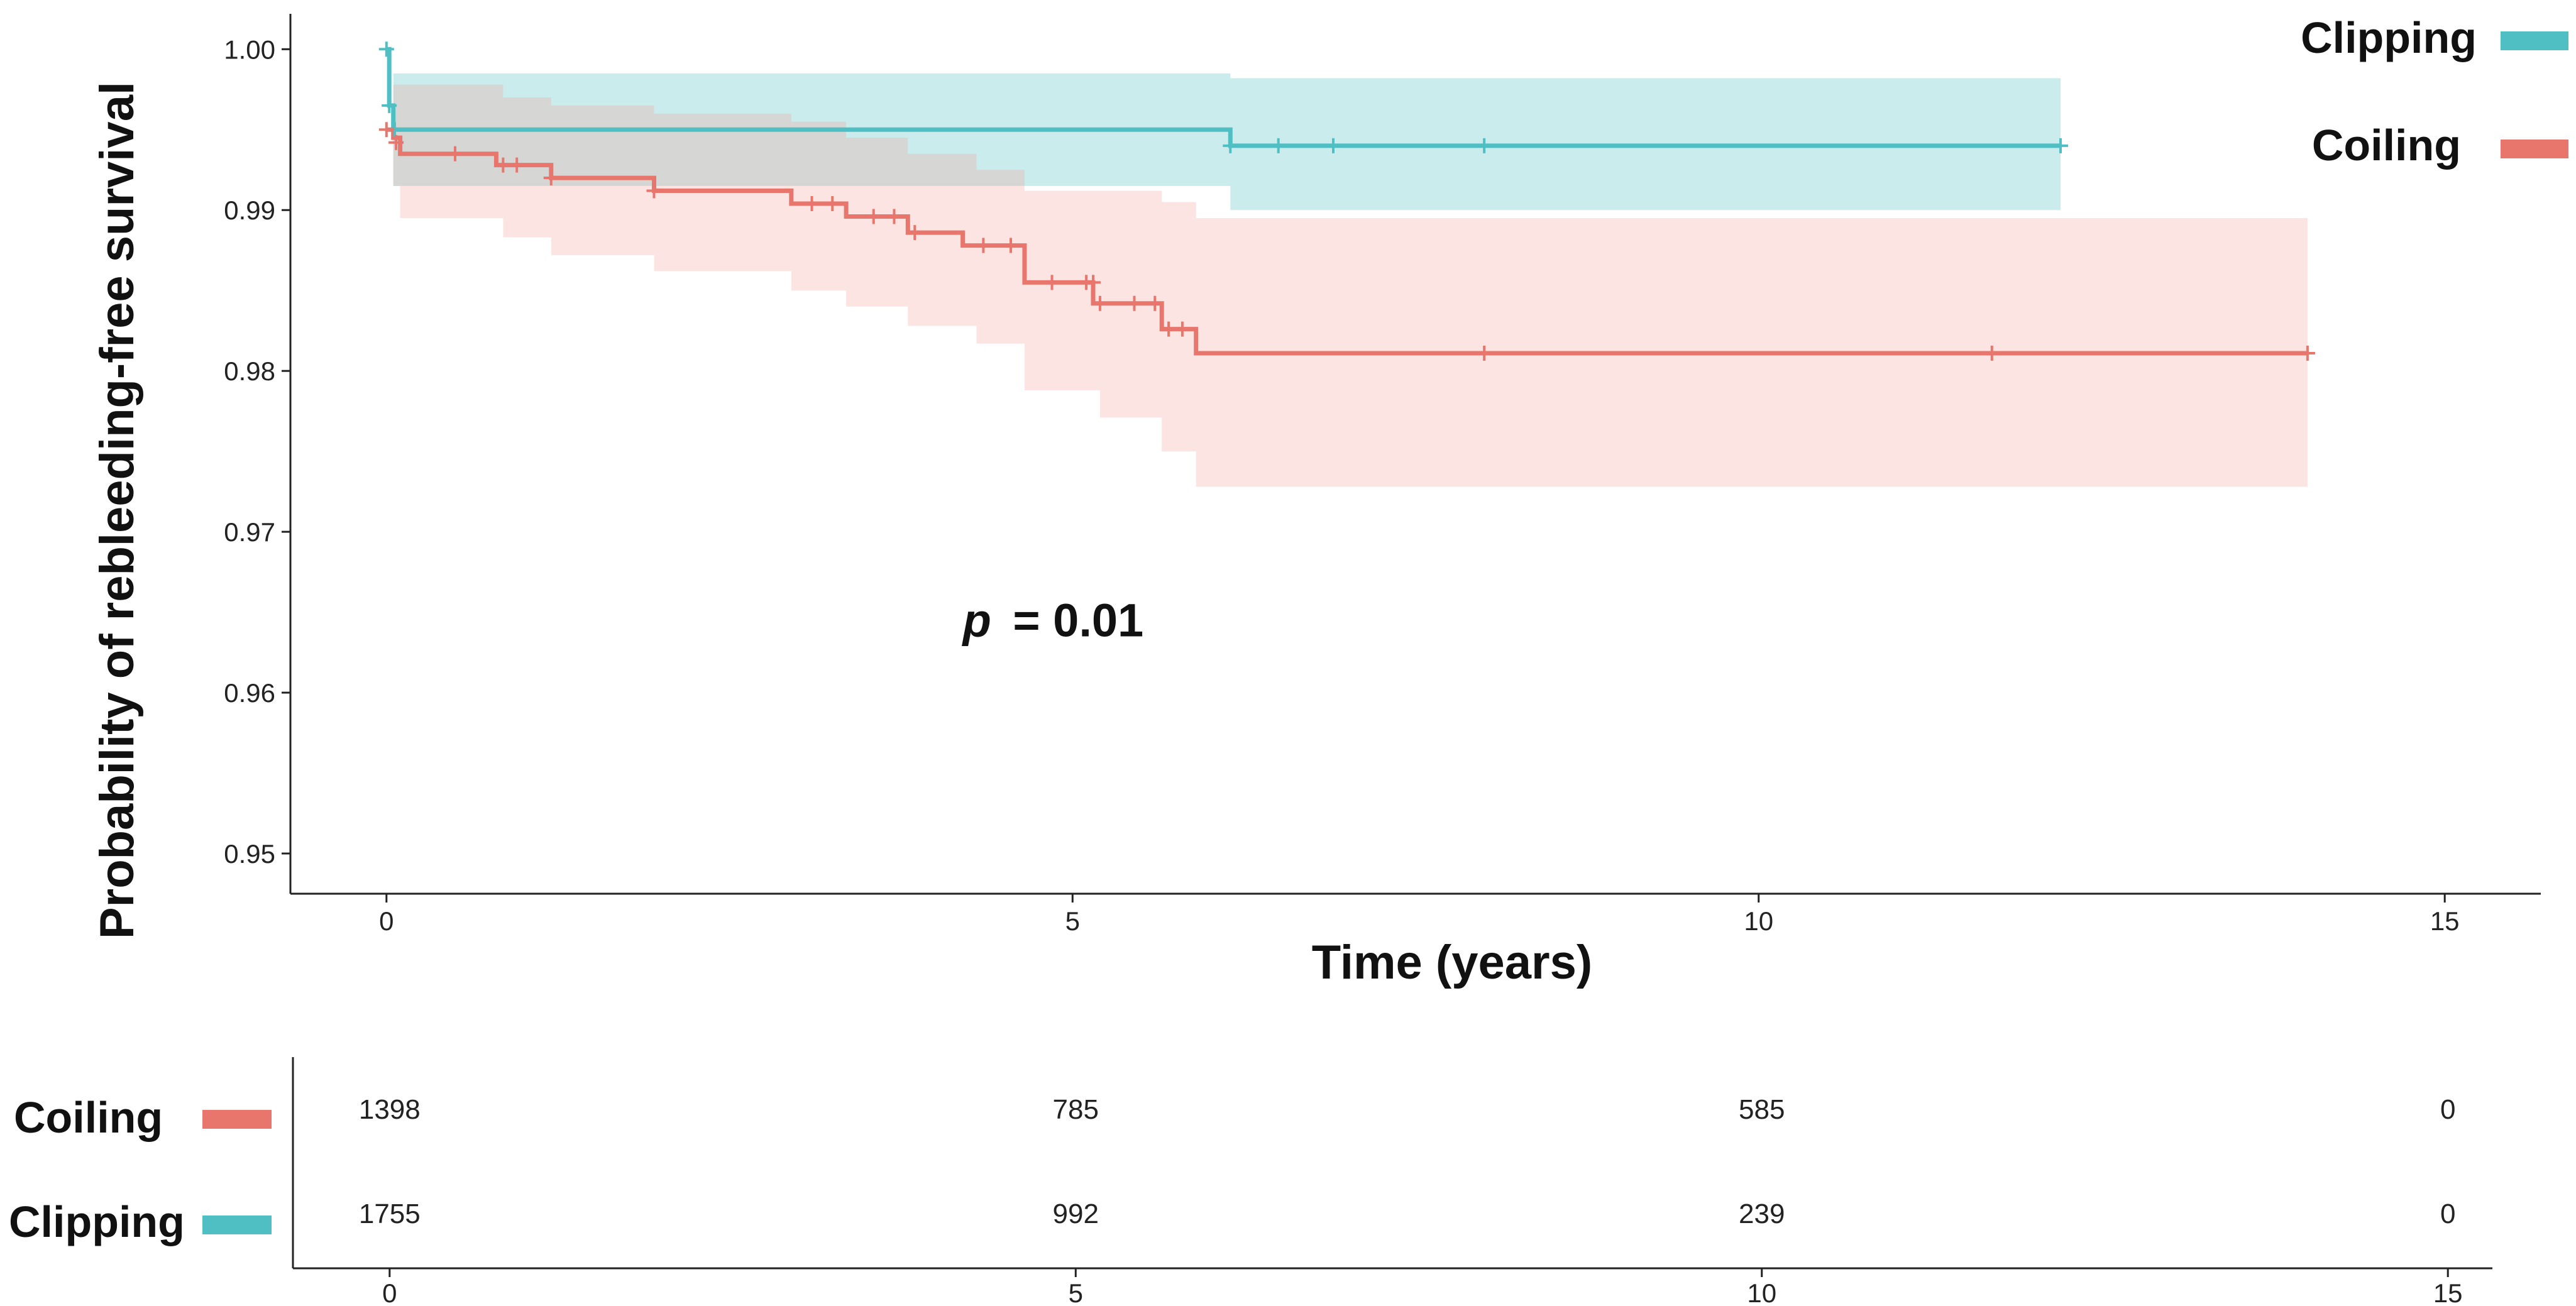 The image size is (2576, 1306). Describe the element at coordinates (250, 854) in the screenshot. I see `y-tick-label-0: 0.95` at that location.